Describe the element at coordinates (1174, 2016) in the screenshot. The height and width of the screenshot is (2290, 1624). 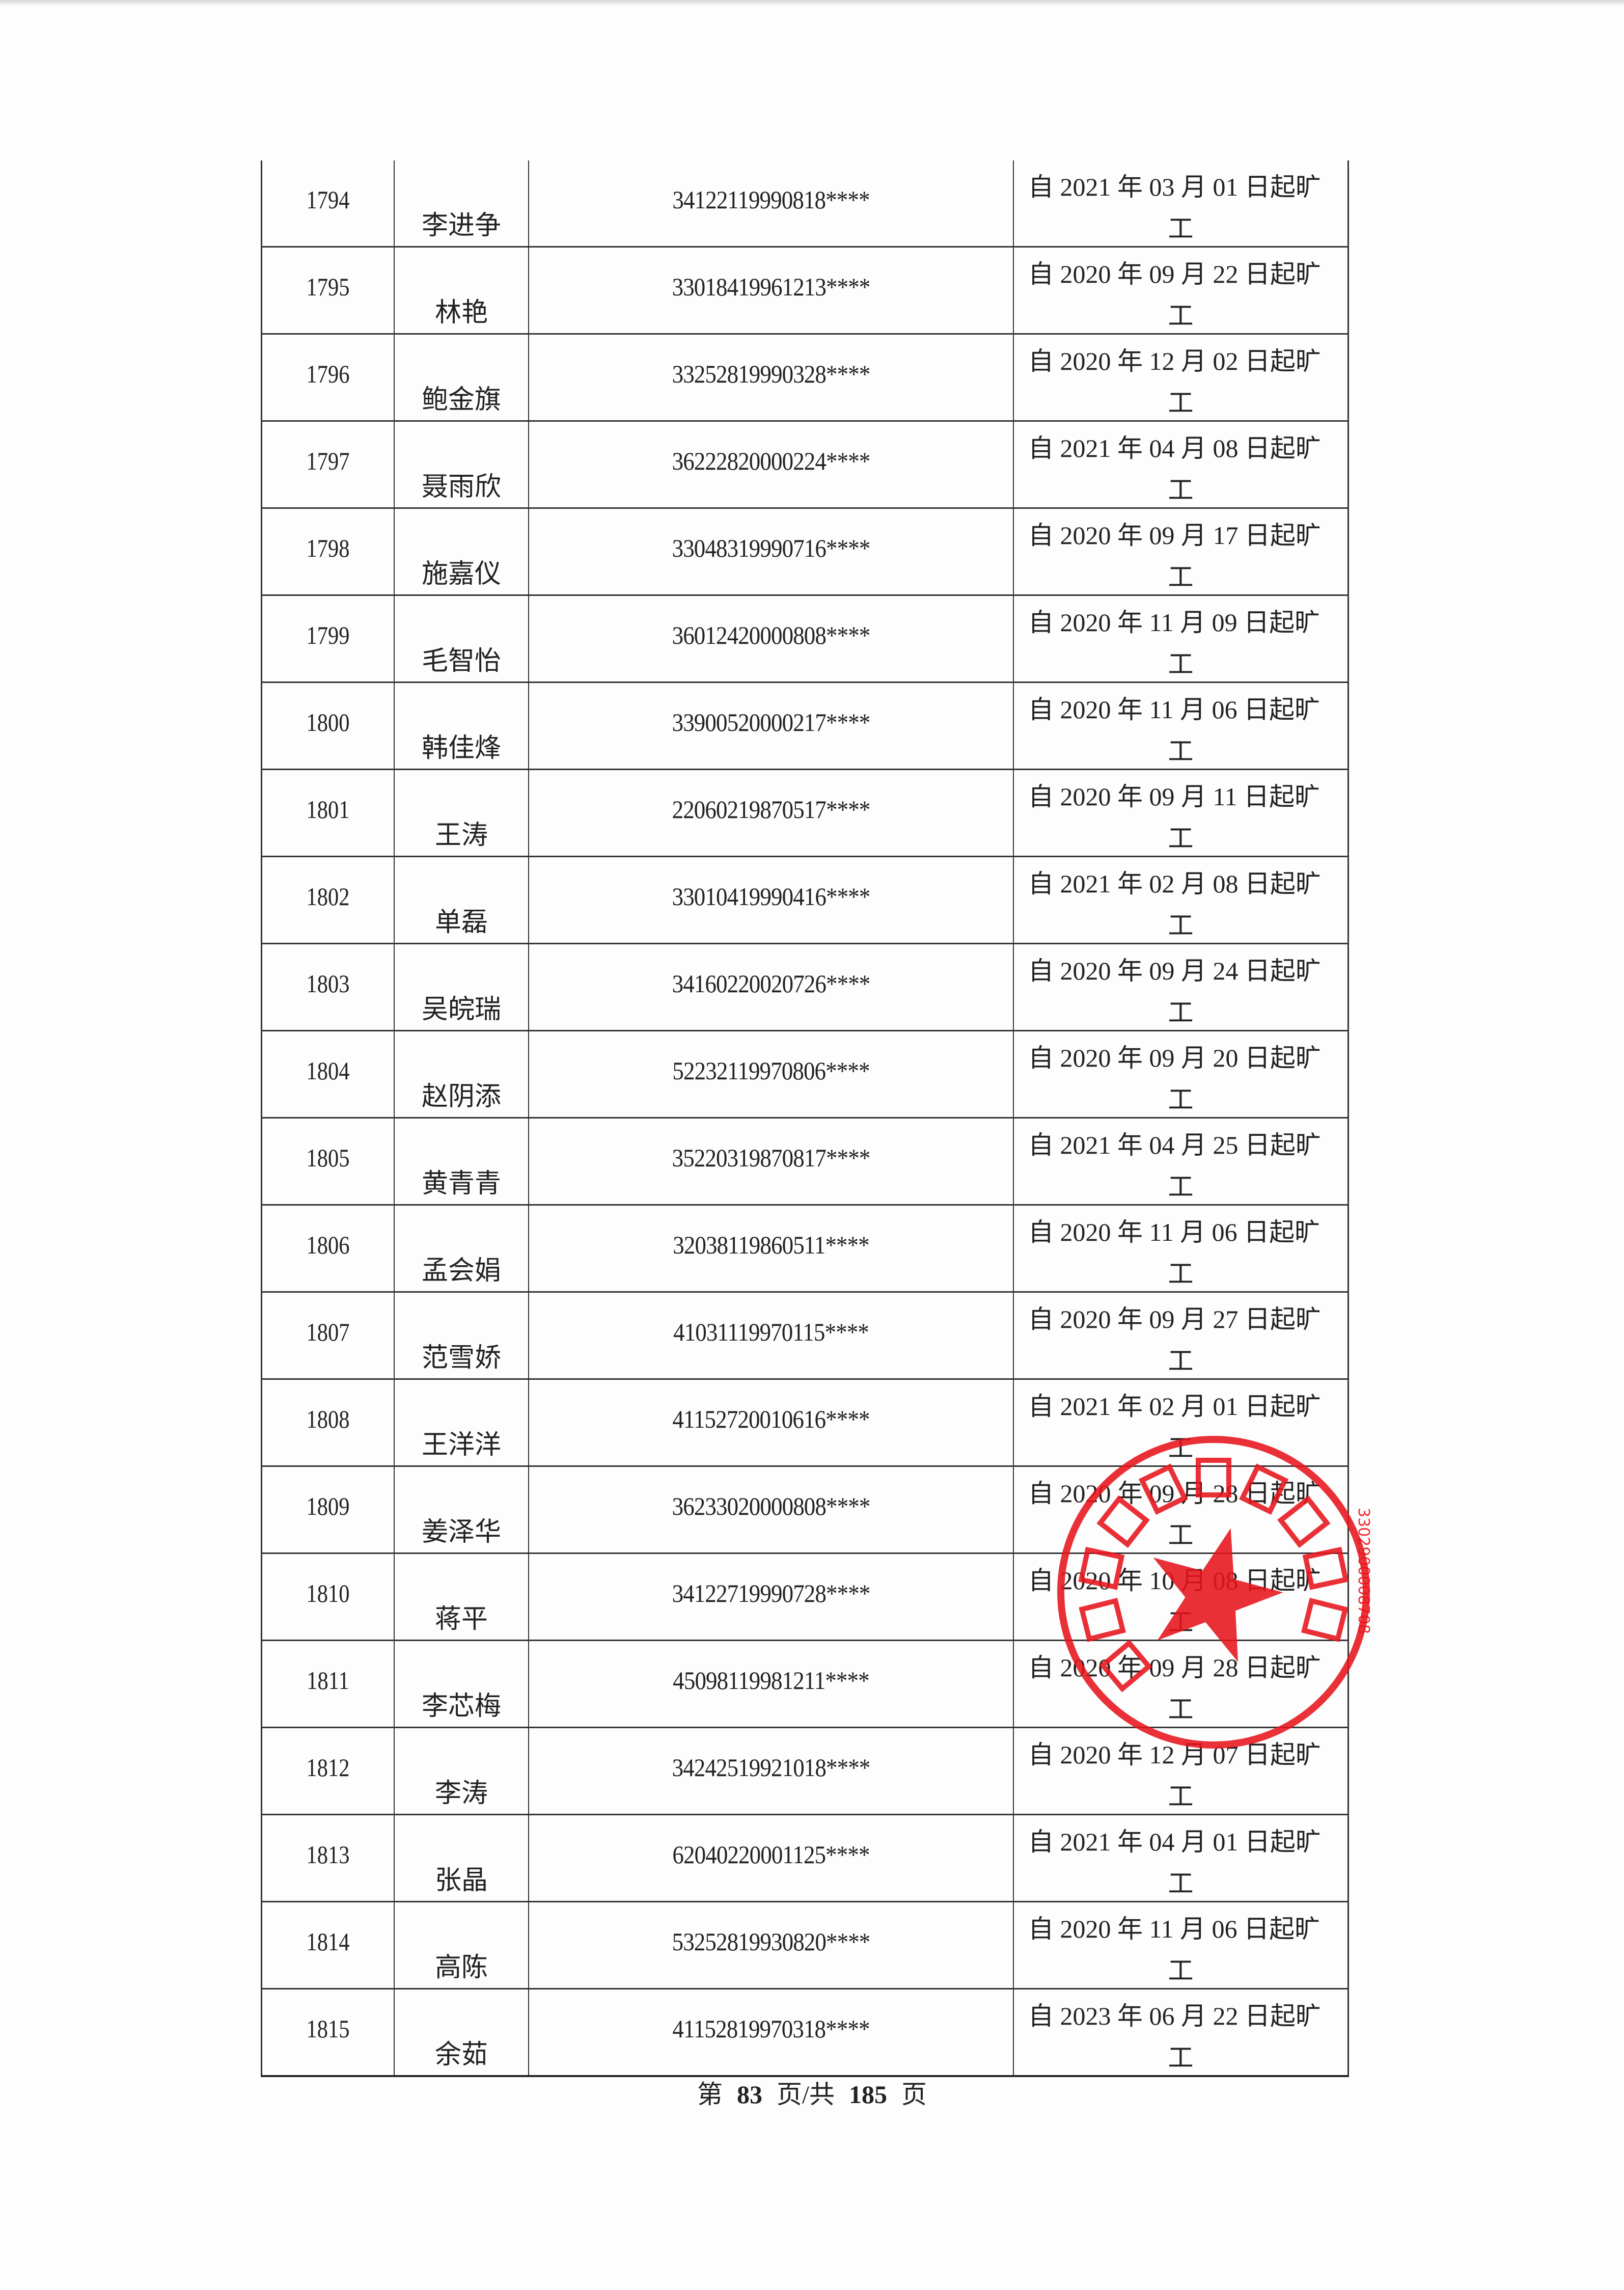
I see `absence-date: 自 2023 年 06 月 22 日起旷` at that location.